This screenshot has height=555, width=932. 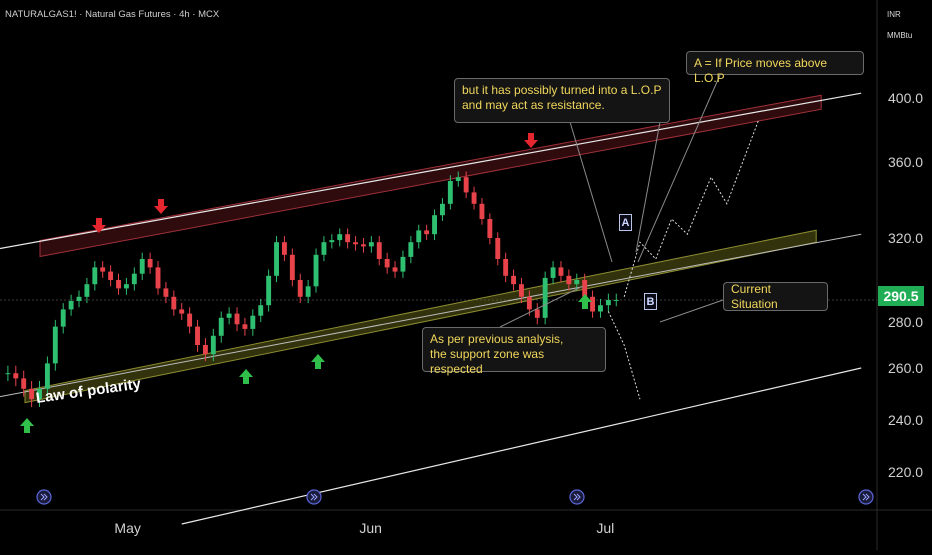 What do you see at coordinates (901, 296) in the screenshot?
I see `current-price-badge: 290.5` at bounding box center [901, 296].